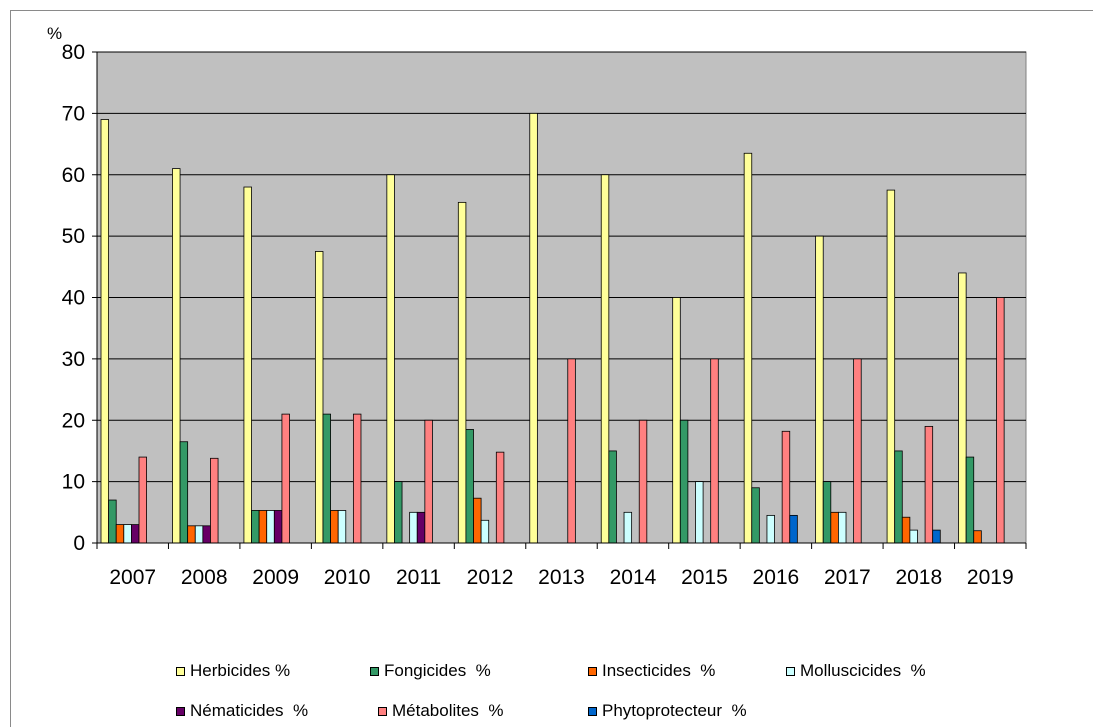 The height and width of the screenshot is (728, 1093). I want to click on legend-item: Métabolites %, so click(441, 711).